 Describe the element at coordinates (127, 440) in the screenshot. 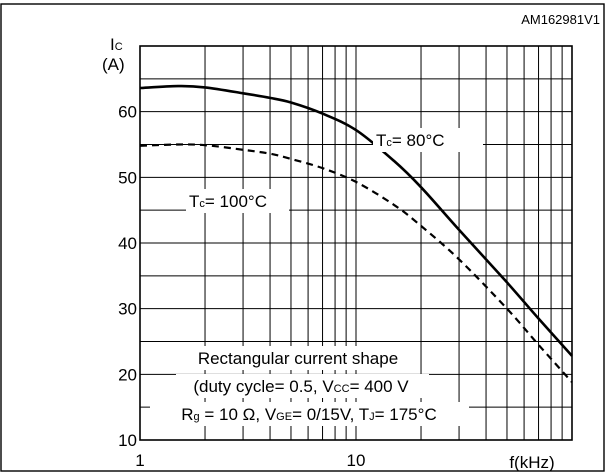

I see `y-tick-label: 10` at that location.